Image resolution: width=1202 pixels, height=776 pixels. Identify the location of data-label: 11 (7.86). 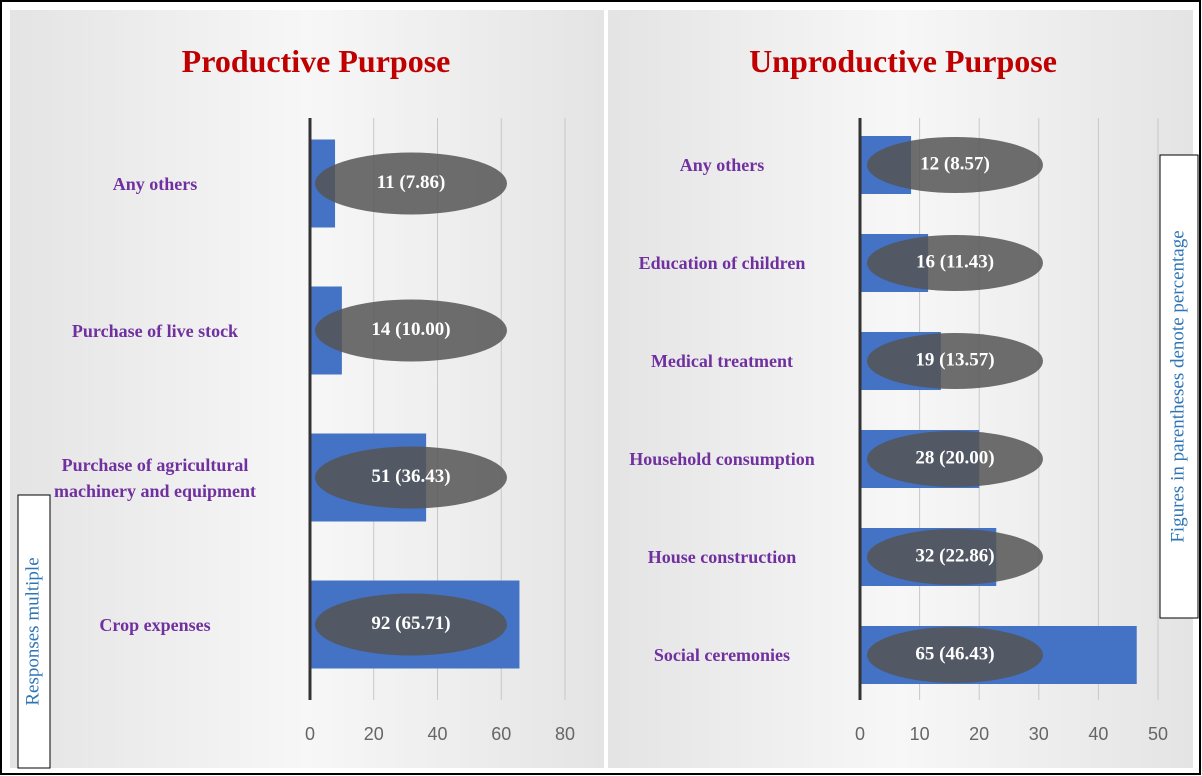
(411, 182).